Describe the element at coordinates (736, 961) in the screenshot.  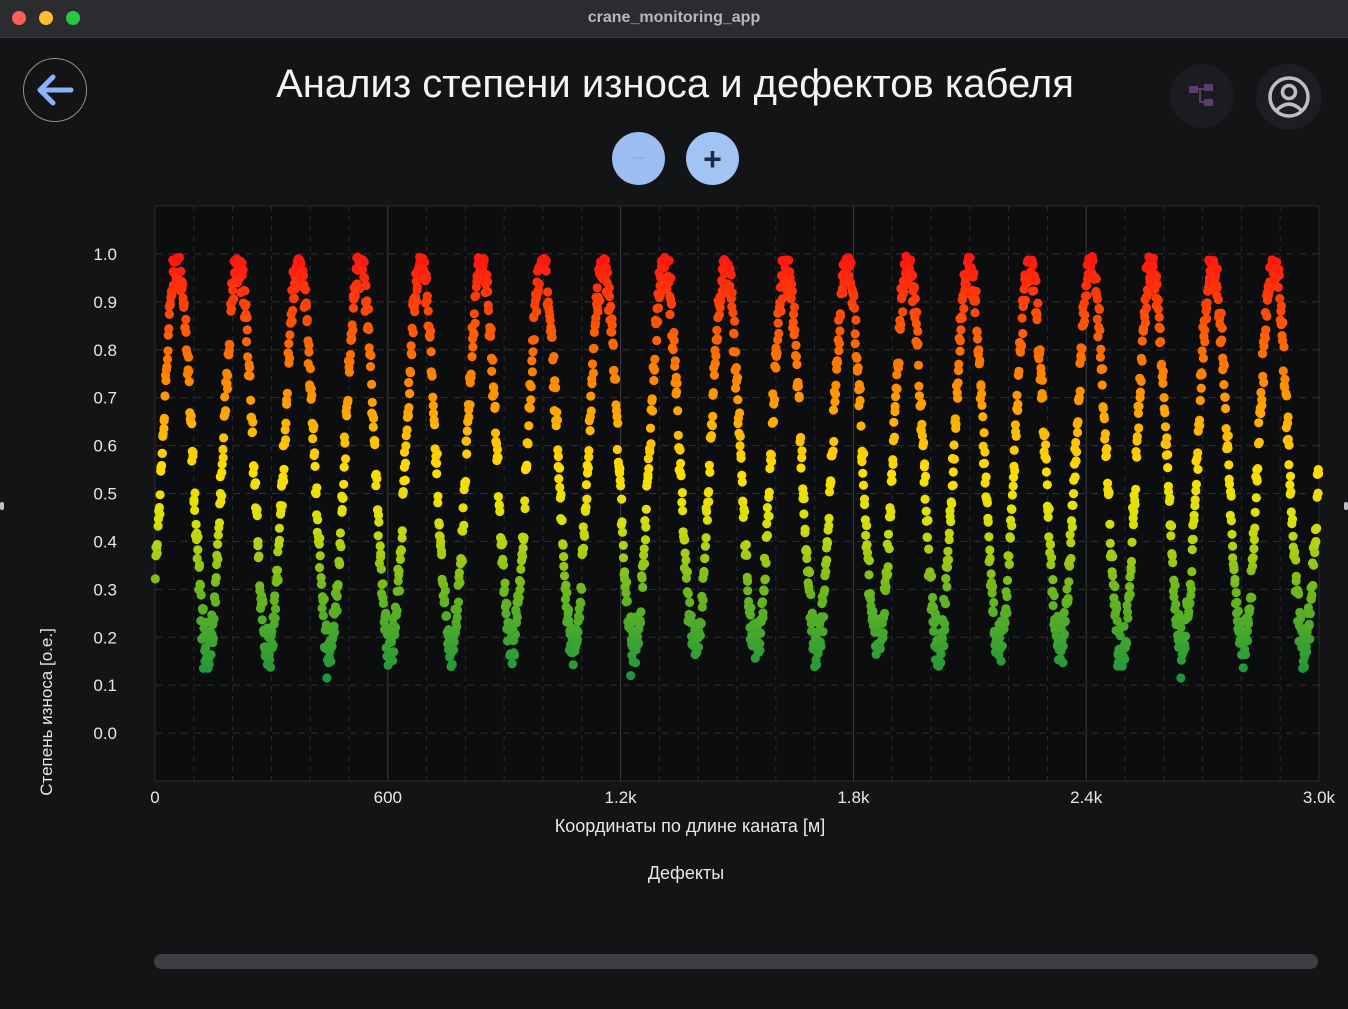
I see `horizontal-scrollbar` at that location.